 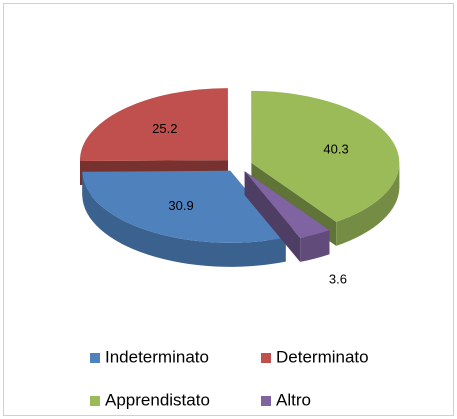 I want to click on legend-label: Indeterminato, so click(x=157, y=356).